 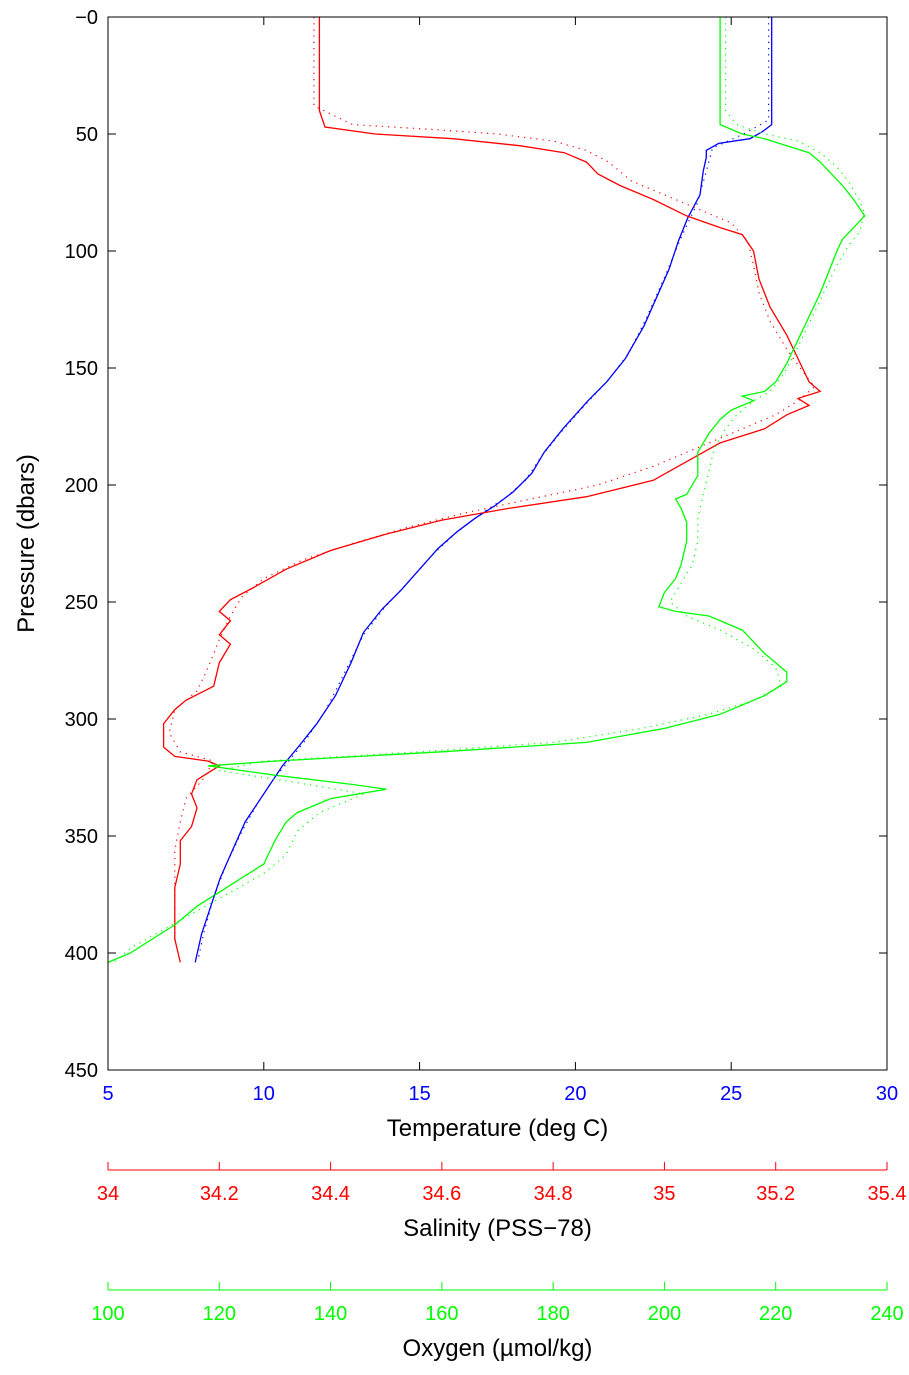 I want to click on y-tick-label: 400, so click(x=81, y=954).